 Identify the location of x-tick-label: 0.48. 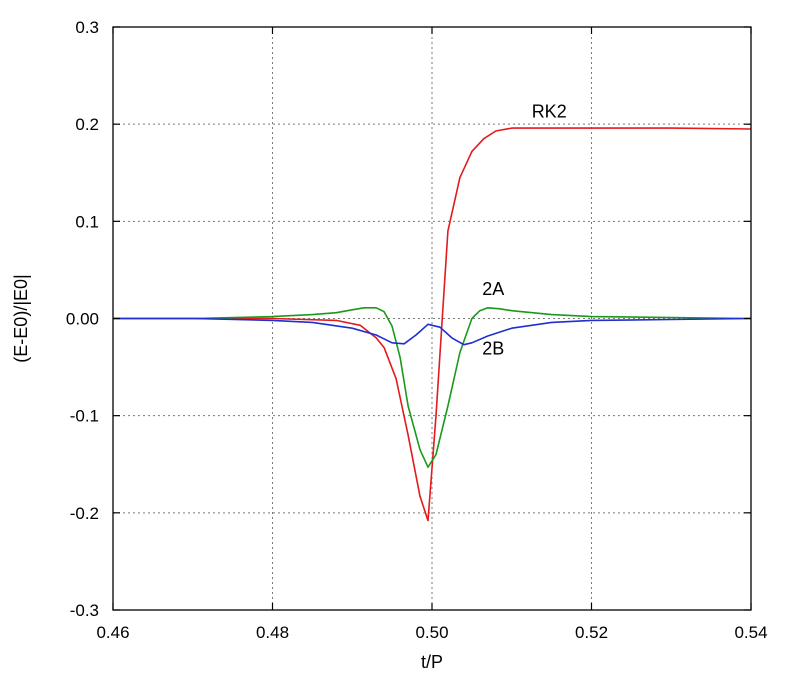
(272, 632).